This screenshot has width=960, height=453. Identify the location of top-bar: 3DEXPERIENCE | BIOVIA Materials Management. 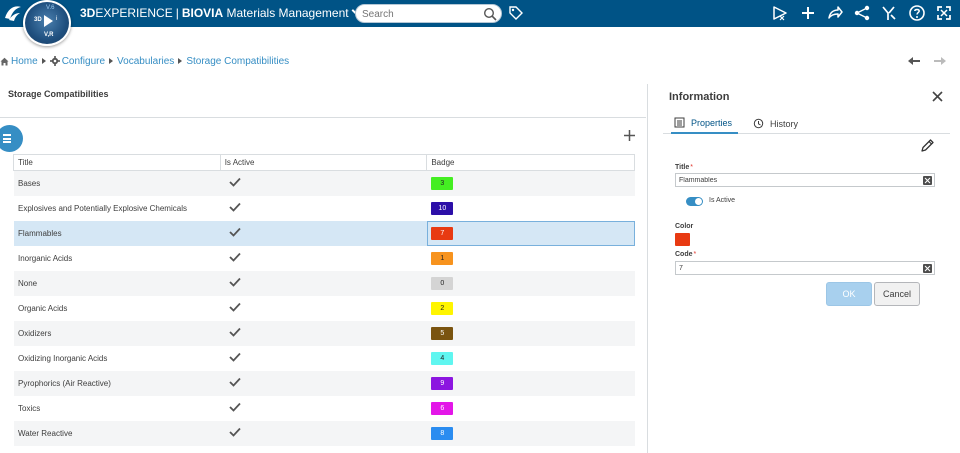
(480, 13).